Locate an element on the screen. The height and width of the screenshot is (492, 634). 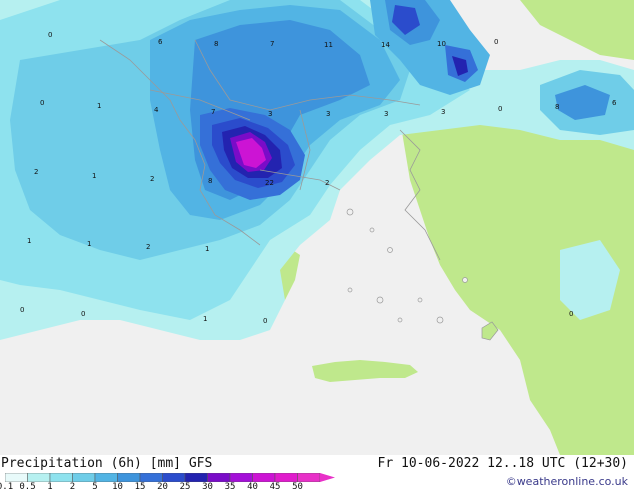
value-label: 22 is located at coordinates (269, 183).